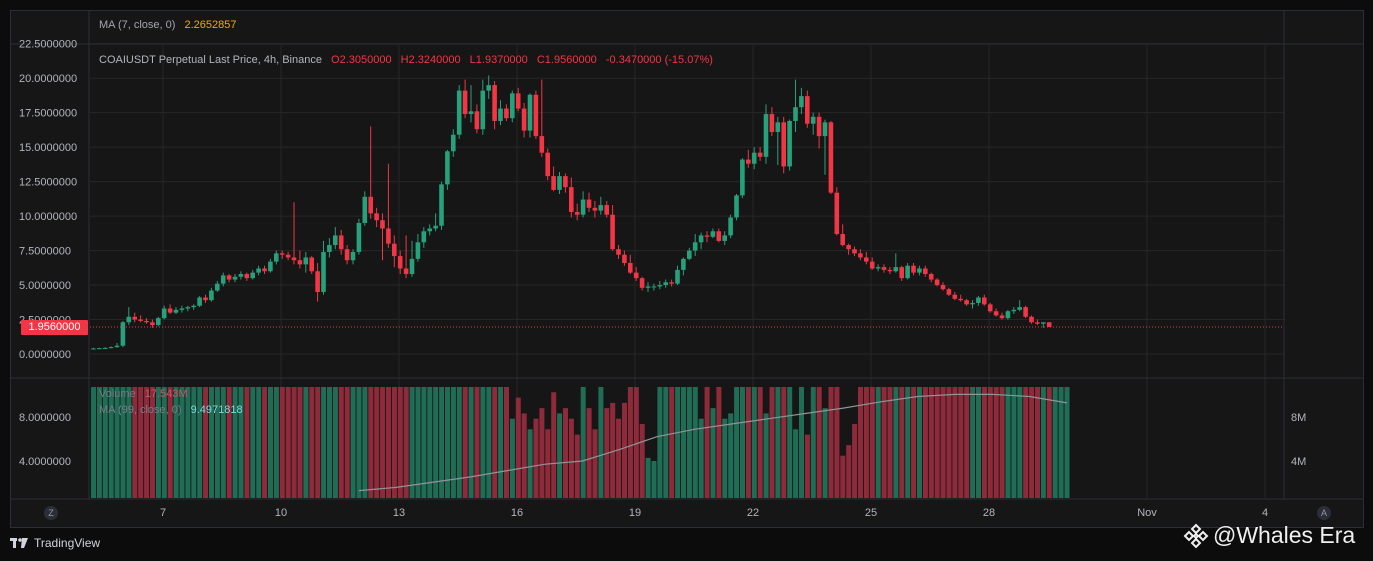 The image size is (1373, 561). What do you see at coordinates (871, 513) in the screenshot?
I see `time-tick-label: 25` at bounding box center [871, 513].